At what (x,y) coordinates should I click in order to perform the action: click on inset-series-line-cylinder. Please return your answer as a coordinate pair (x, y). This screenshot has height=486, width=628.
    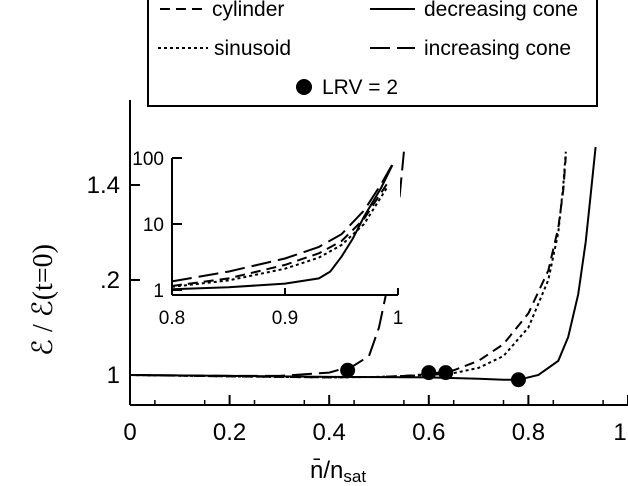
    Looking at the image, I should click on (279, 235).